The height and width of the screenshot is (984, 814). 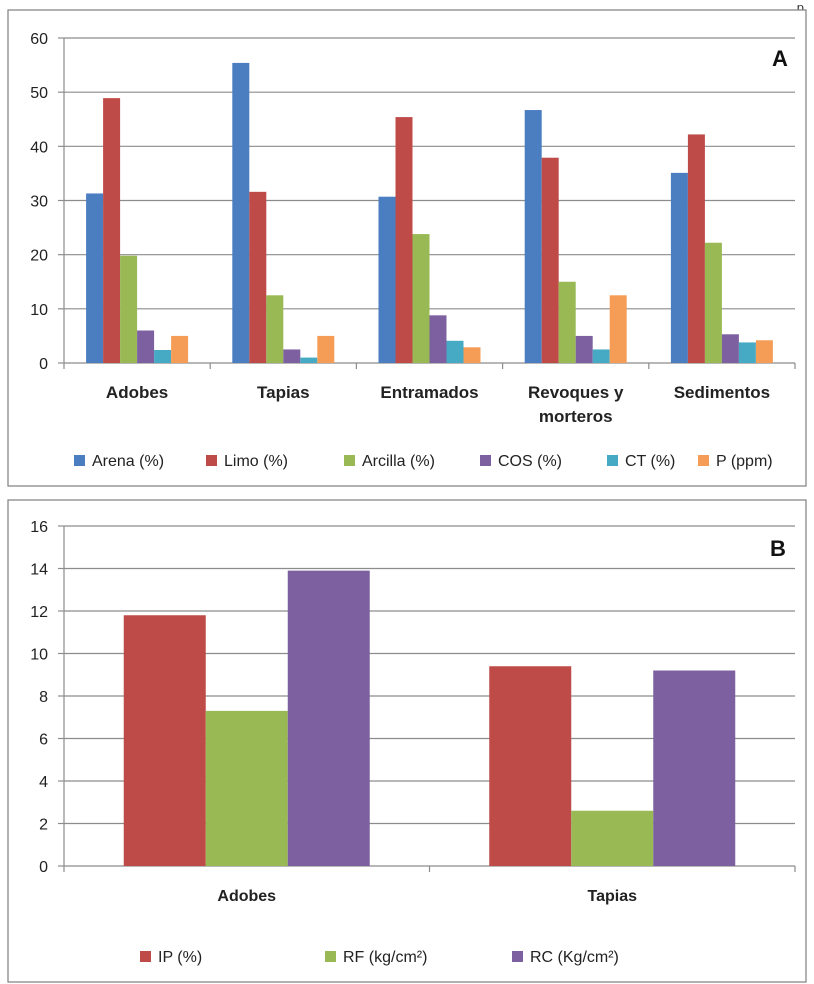 I want to click on bar-ct-revoques-y-morteros, so click(x=601, y=356).